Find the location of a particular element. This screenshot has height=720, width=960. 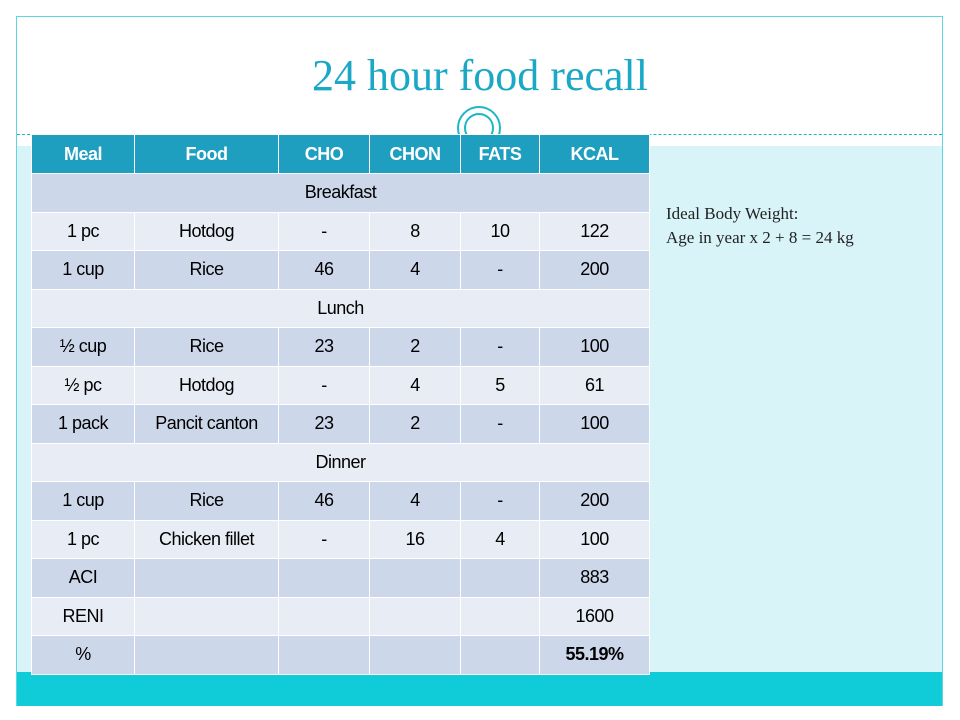

section-row-breakfast: Breakfast is located at coordinates (340, 193).